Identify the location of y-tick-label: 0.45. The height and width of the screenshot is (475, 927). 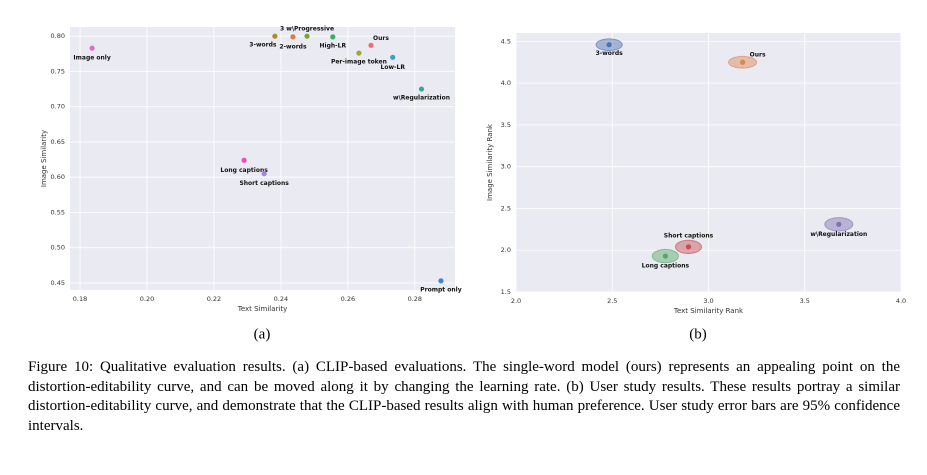
(58, 283).